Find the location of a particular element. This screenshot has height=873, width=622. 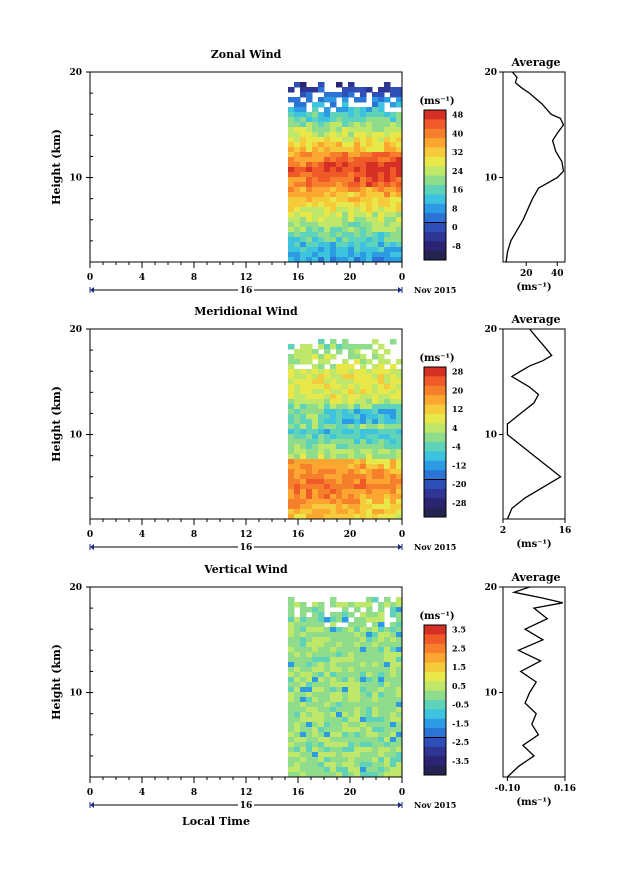

x-tick-label: 16 is located at coordinates (298, 278).